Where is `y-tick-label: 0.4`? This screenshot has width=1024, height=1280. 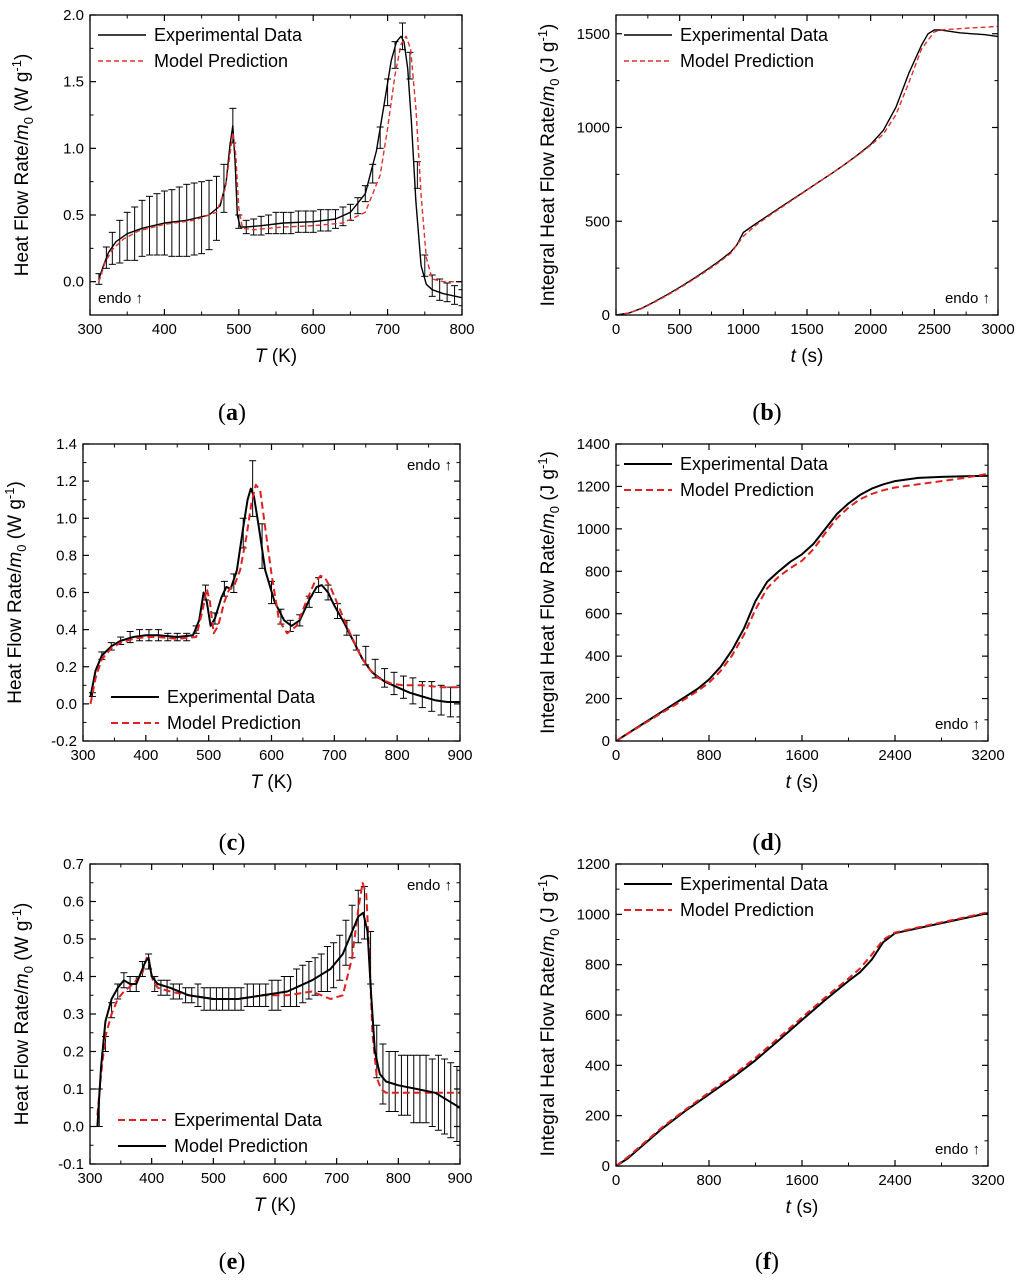
y-tick-label: 0.4 is located at coordinates (73, 977).